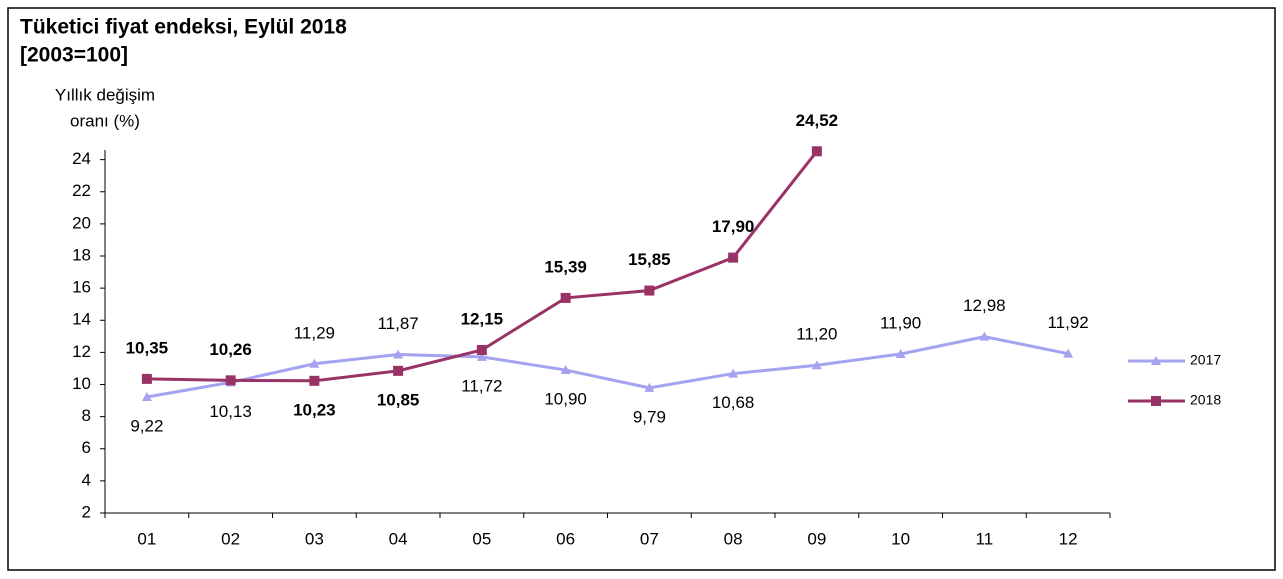 Image resolution: width=1283 pixels, height=579 pixels. What do you see at coordinates (86, 447) in the screenshot?
I see `y-tick-label: 6` at bounding box center [86, 447].